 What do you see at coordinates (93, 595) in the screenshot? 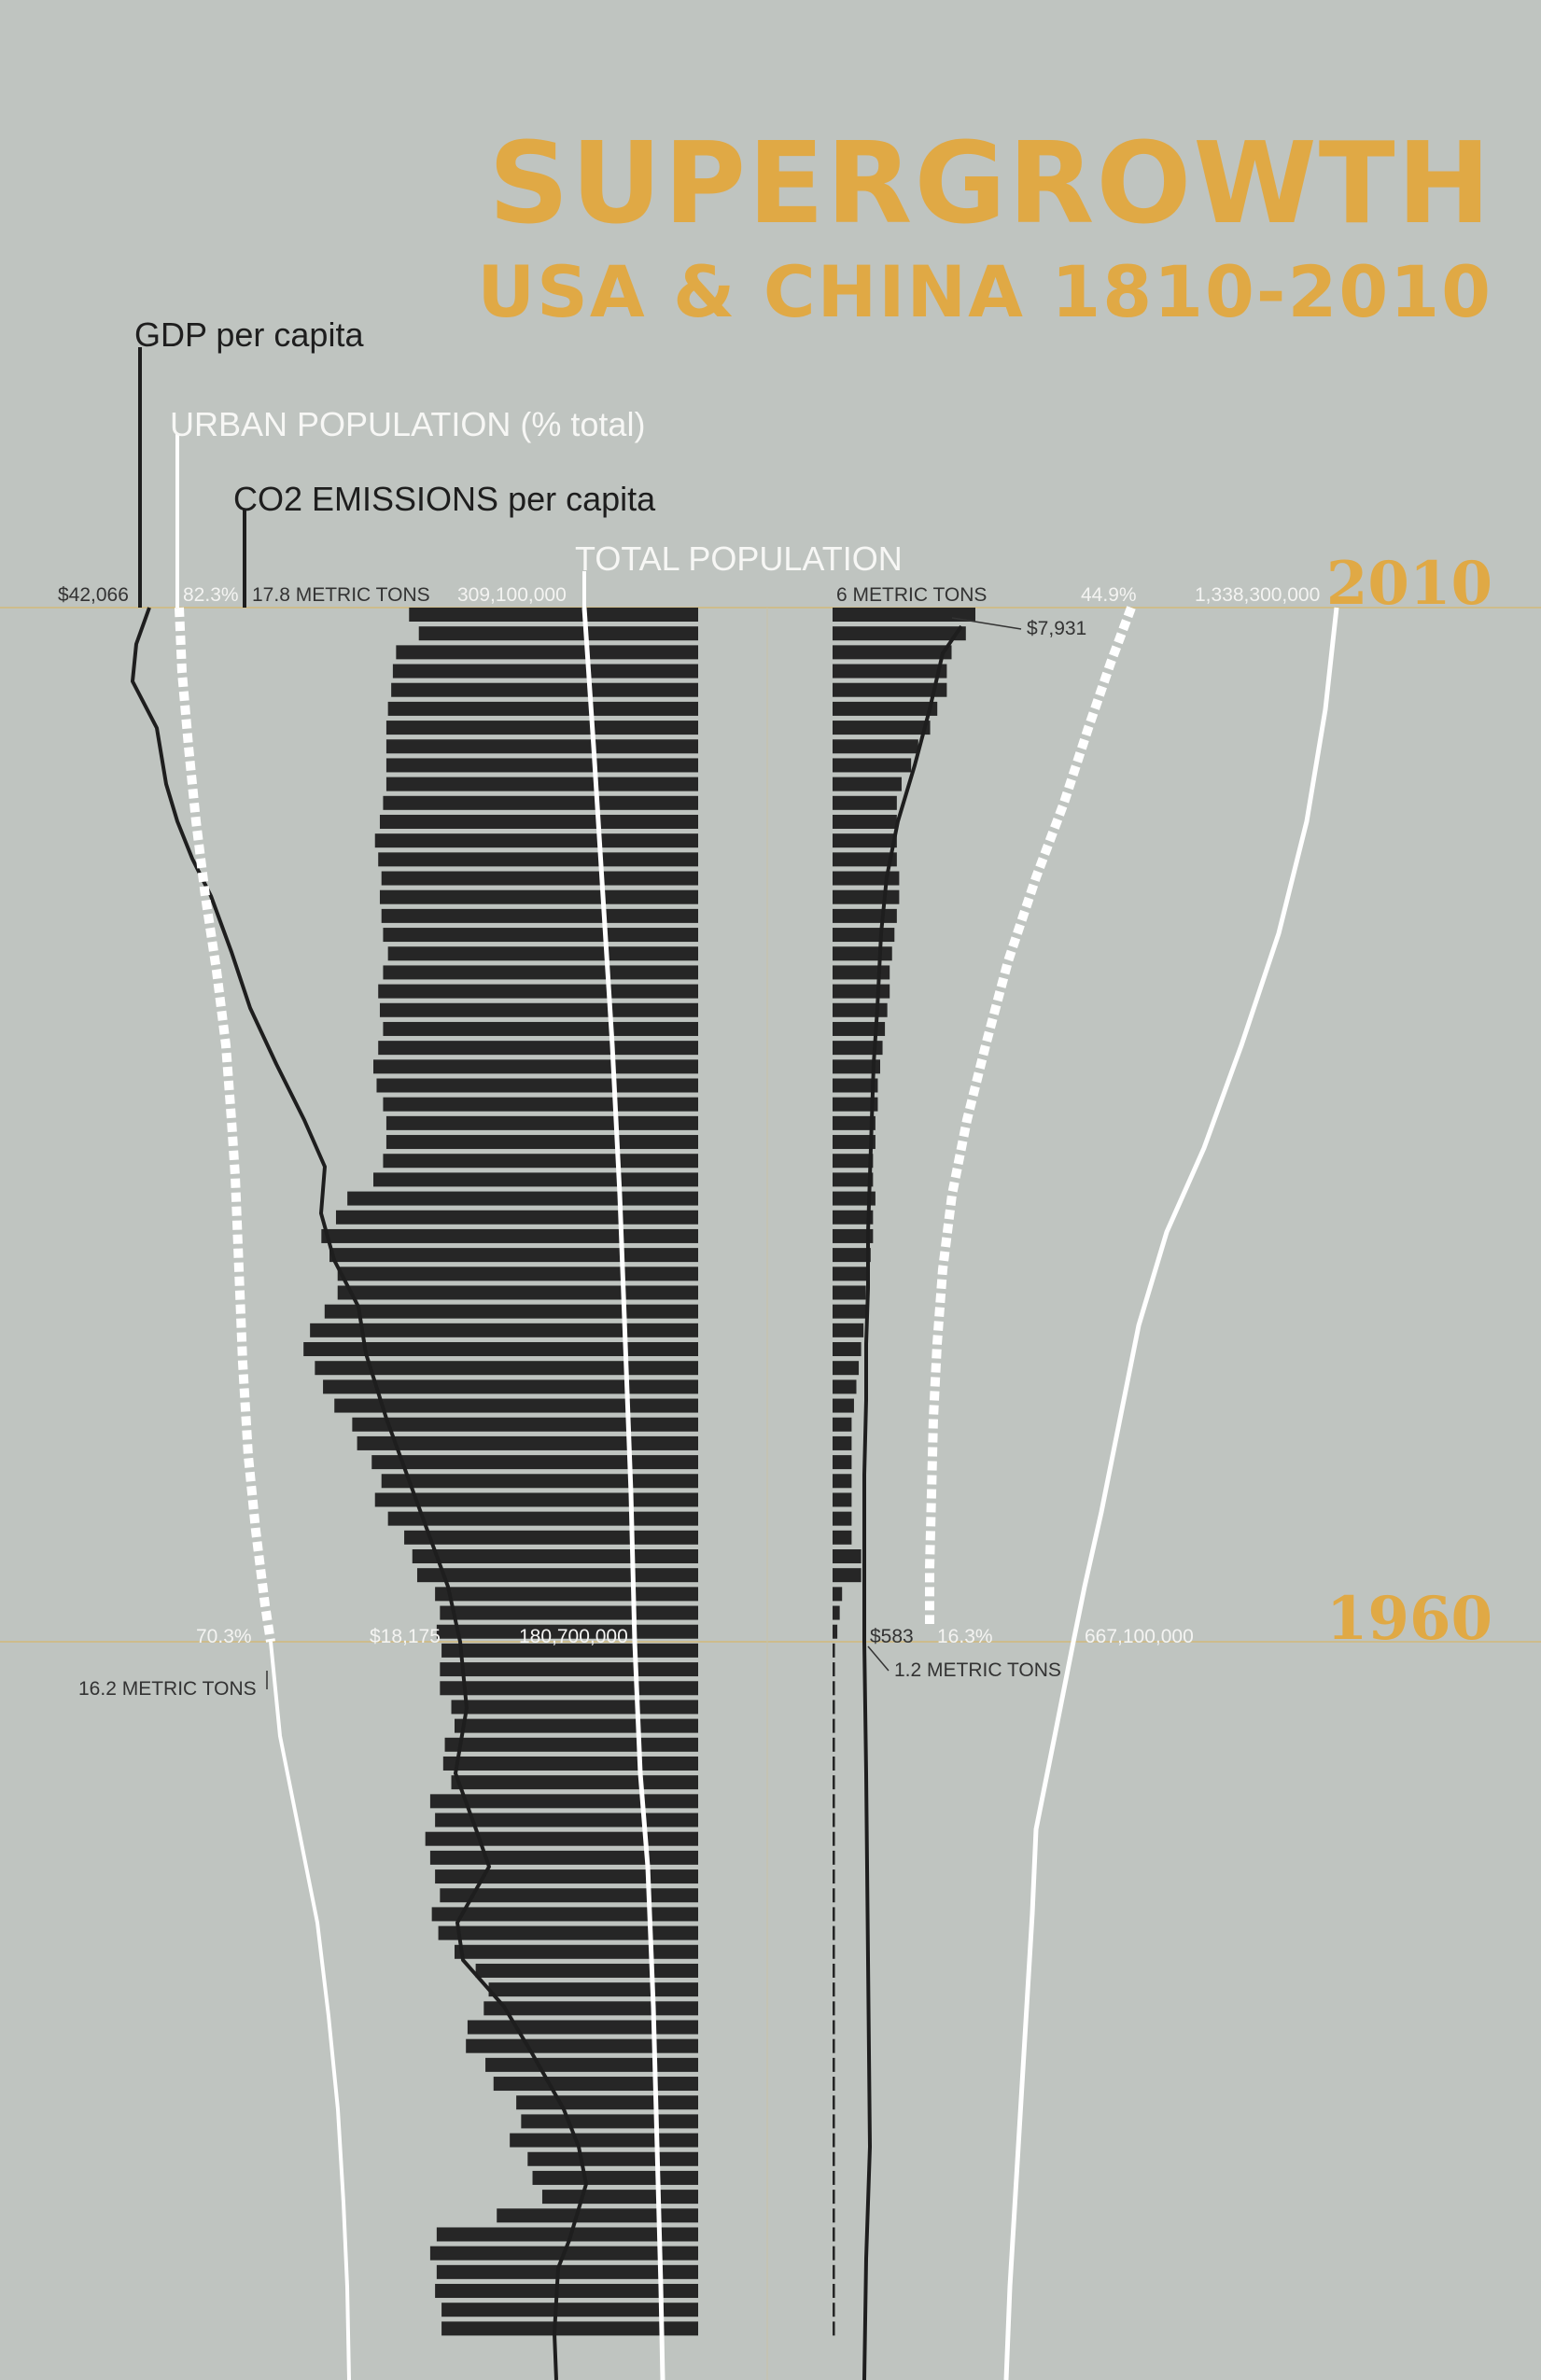
I see `label-usa-gdp-2010: $42,066` at bounding box center [93, 595].